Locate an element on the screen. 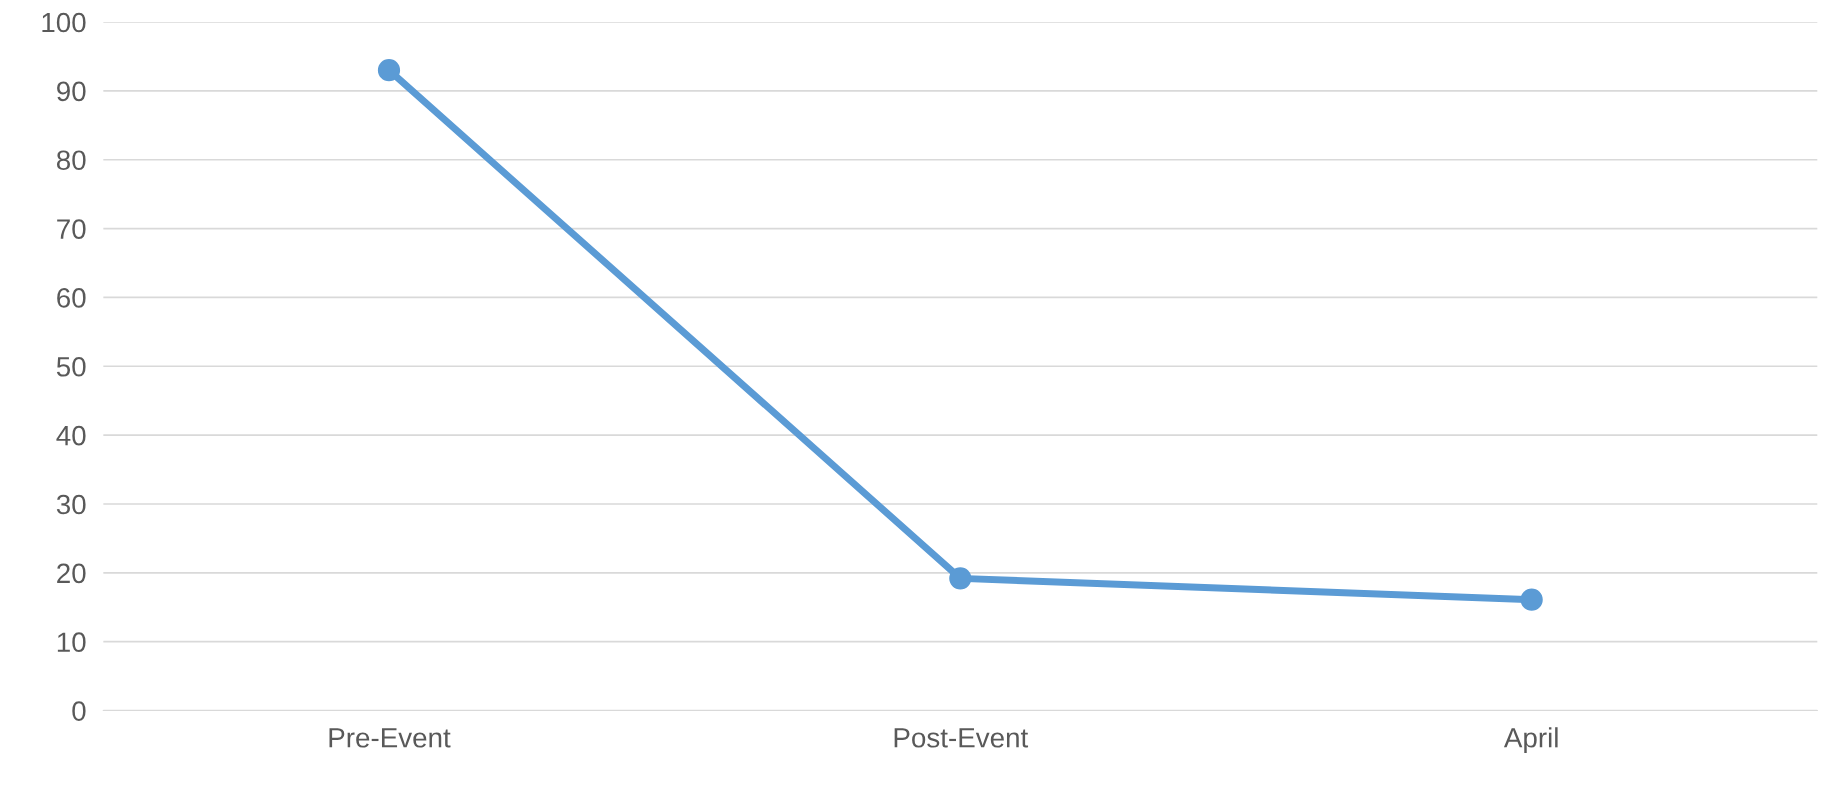  y-tick-label: 60 is located at coordinates (71, 298).